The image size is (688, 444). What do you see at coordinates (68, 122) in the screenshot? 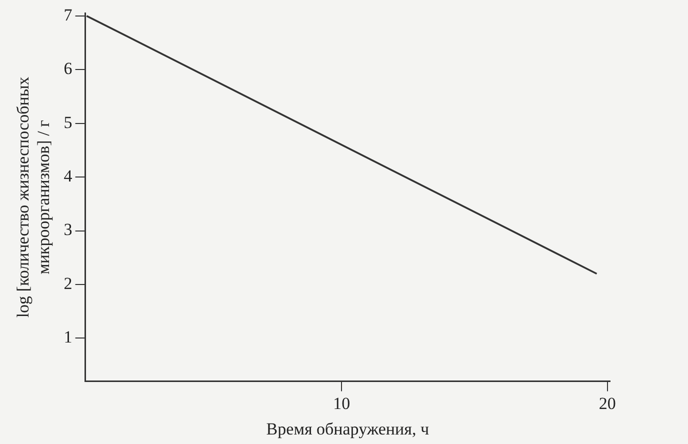
I see `y-tick-label: 5` at bounding box center [68, 122].